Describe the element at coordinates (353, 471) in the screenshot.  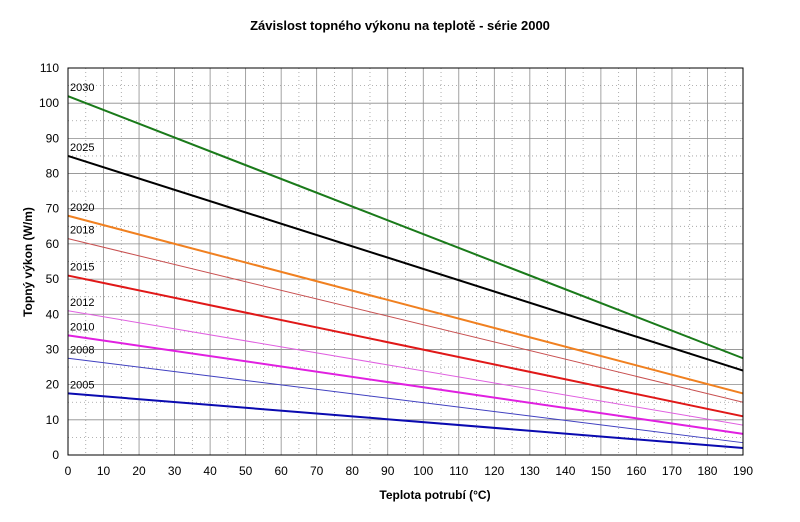
I see `x-tick-label: 80` at that location.